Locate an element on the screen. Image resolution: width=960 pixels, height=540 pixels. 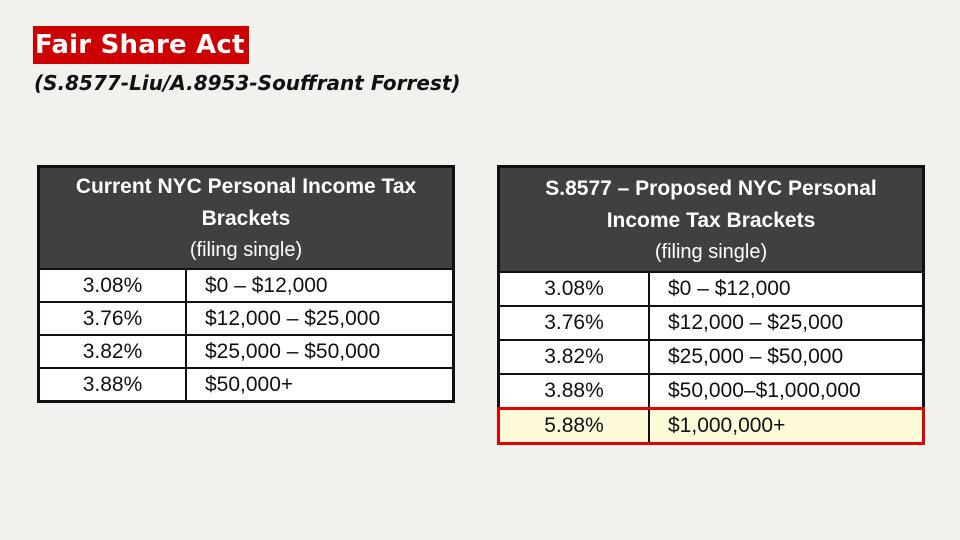
range-cell: $50,000–$1,000,000 is located at coordinates (786, 391).